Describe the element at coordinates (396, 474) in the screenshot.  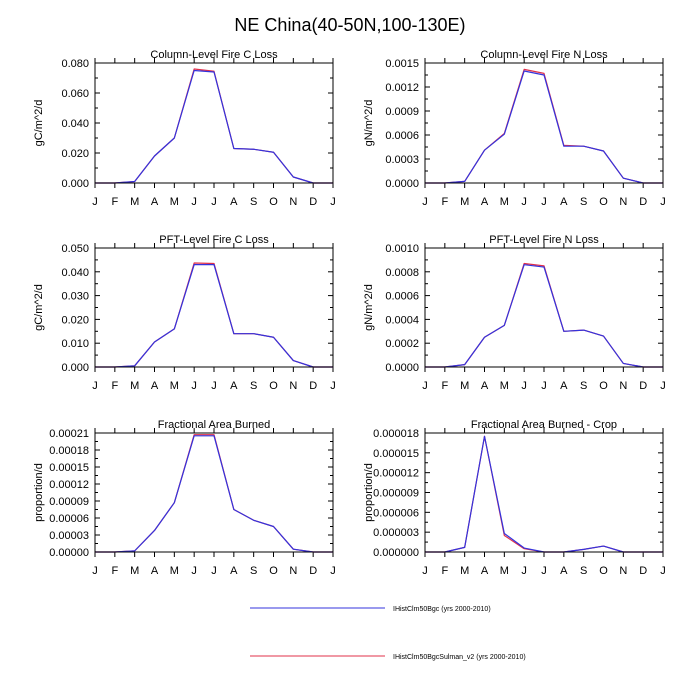
I see `y-tick-label: 0.000012` at that location.